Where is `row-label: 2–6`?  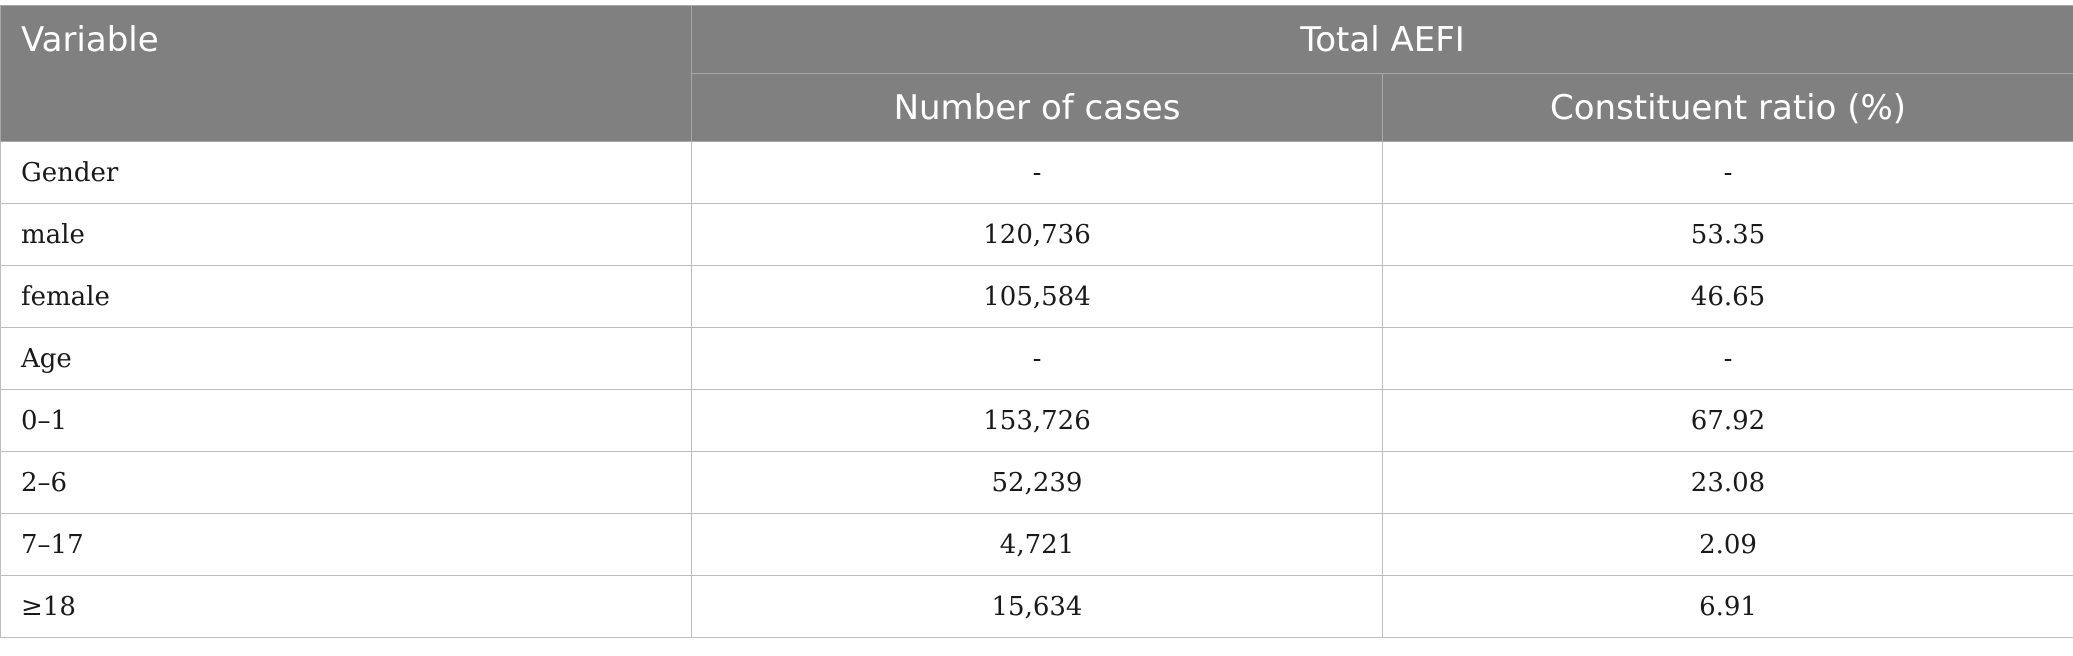 row-label: 2–6 is located at coordinates (346, 482).